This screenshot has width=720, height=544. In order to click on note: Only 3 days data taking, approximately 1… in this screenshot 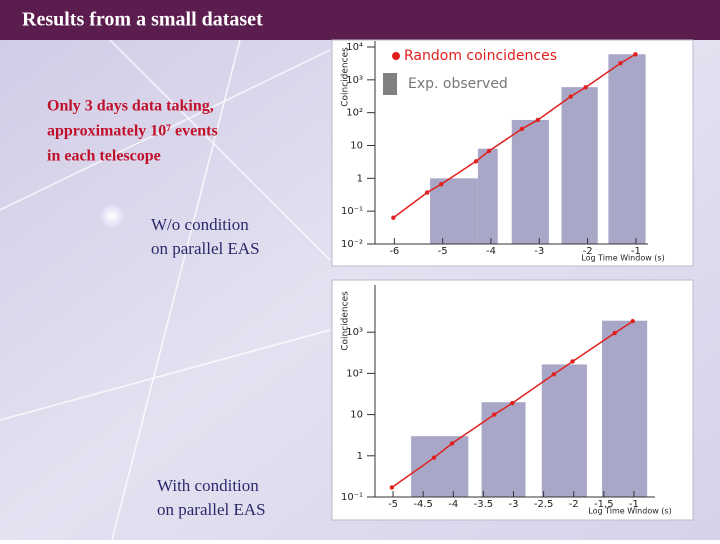, I will do `click(132, 131)`.